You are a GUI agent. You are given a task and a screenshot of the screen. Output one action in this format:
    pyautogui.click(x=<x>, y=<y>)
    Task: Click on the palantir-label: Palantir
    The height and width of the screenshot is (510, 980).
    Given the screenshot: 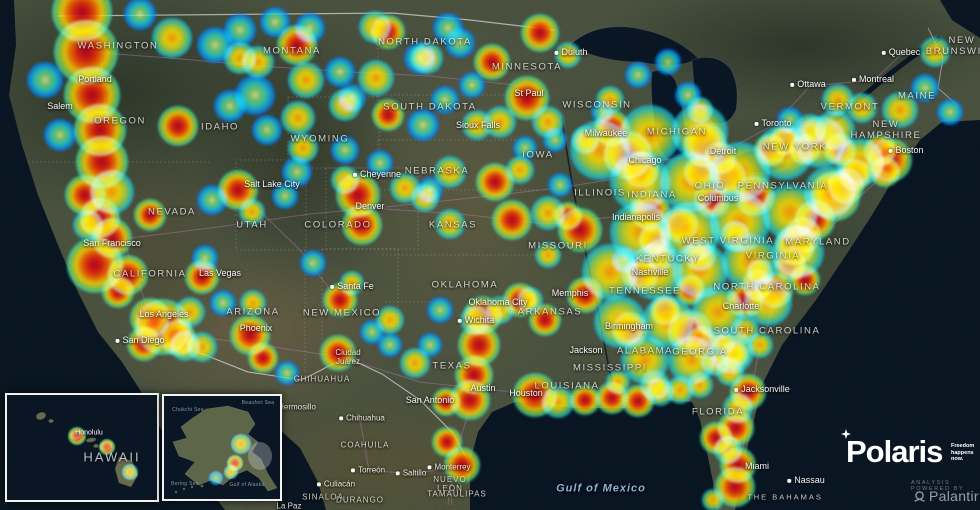 What is the action you would take?
    pyautogui.click(x=954, y=496)
    